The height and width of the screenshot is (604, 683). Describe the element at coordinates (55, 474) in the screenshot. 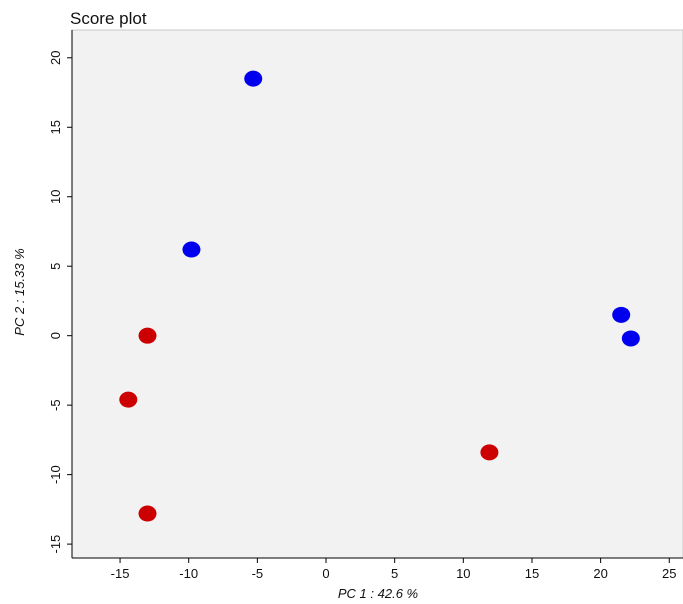

I see `y-tick-label: -10` at that location.